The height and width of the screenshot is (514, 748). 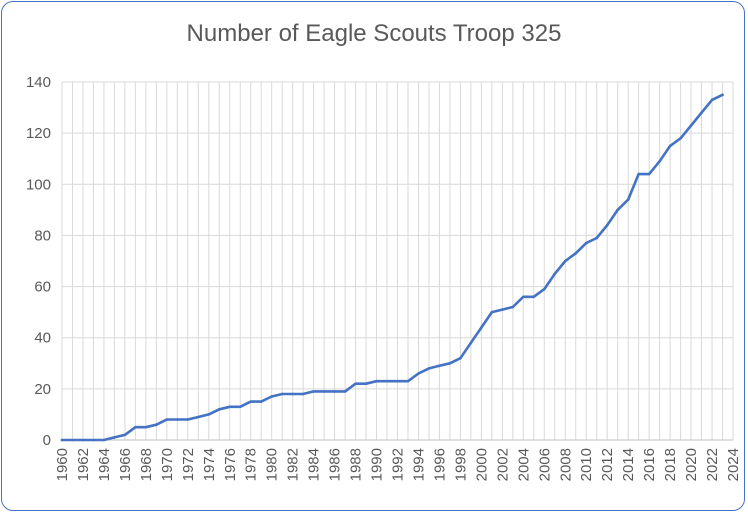 What do you see at coordinates (523, 464) in the screenshot?
I see `x-tick-label: 2004` at bounding box center [523, 464].